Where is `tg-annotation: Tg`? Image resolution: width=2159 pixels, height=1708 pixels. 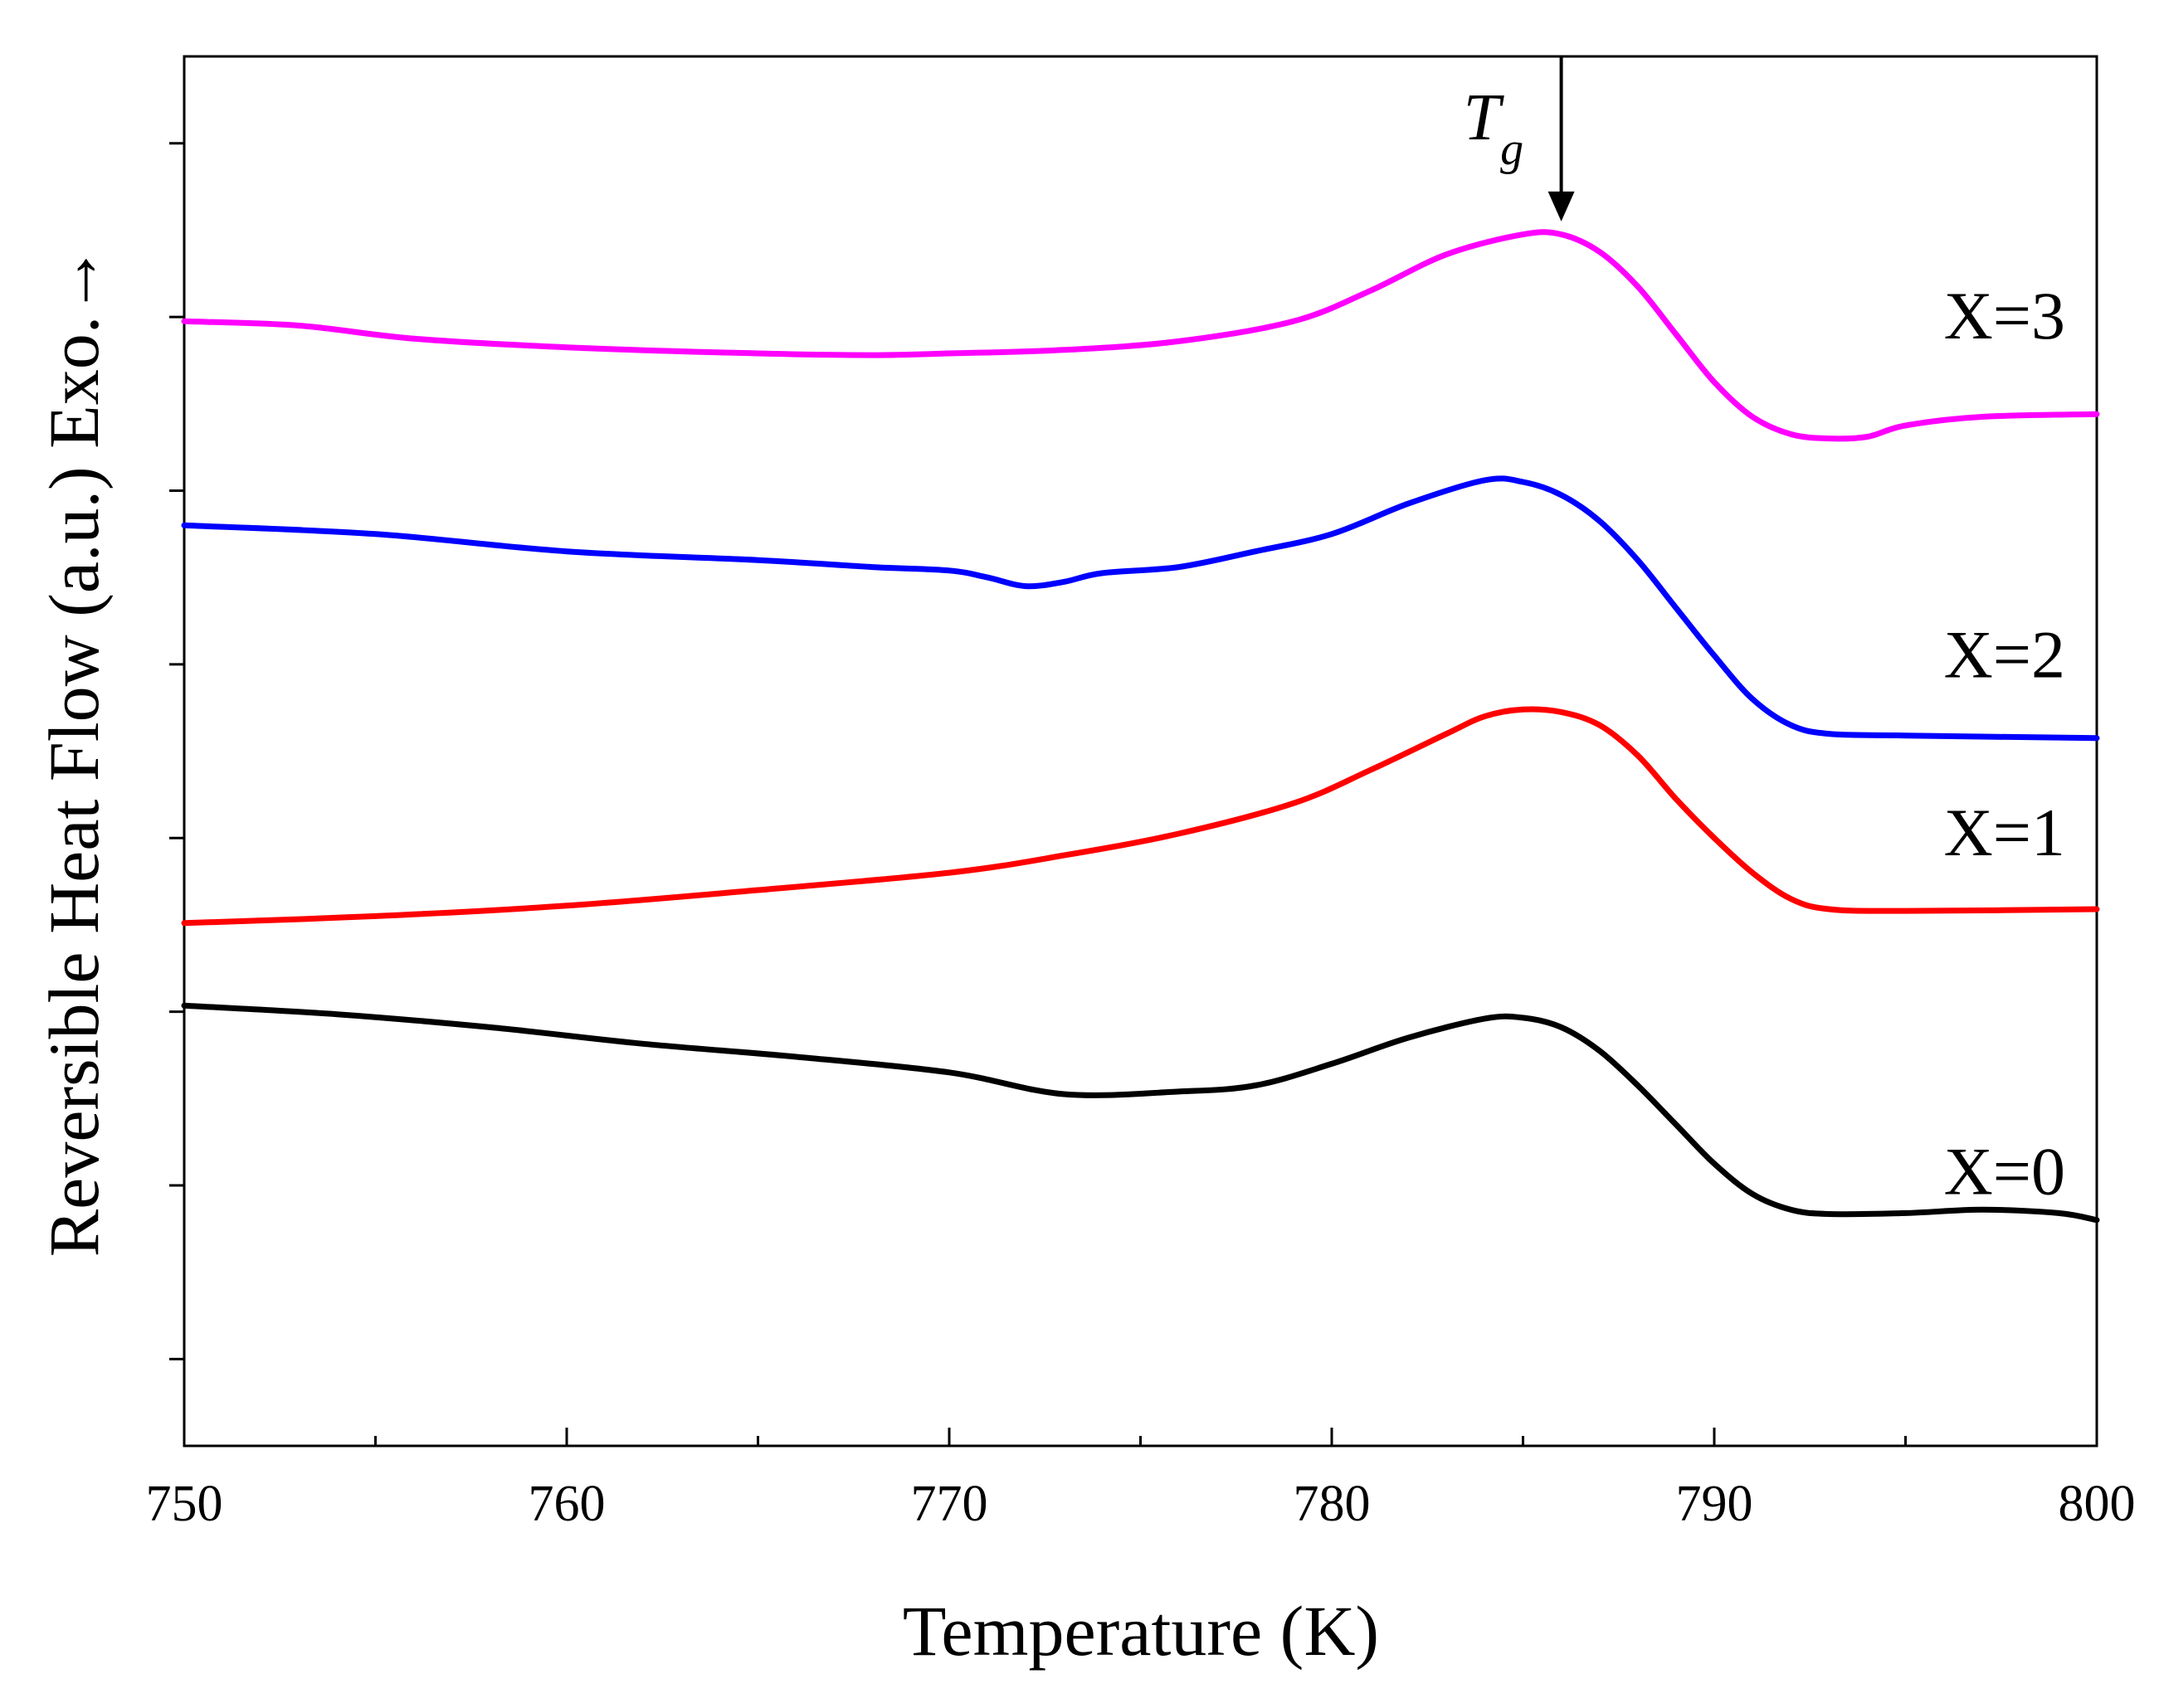 tg-annotation: Tg is located at coordinates (1519, 138).